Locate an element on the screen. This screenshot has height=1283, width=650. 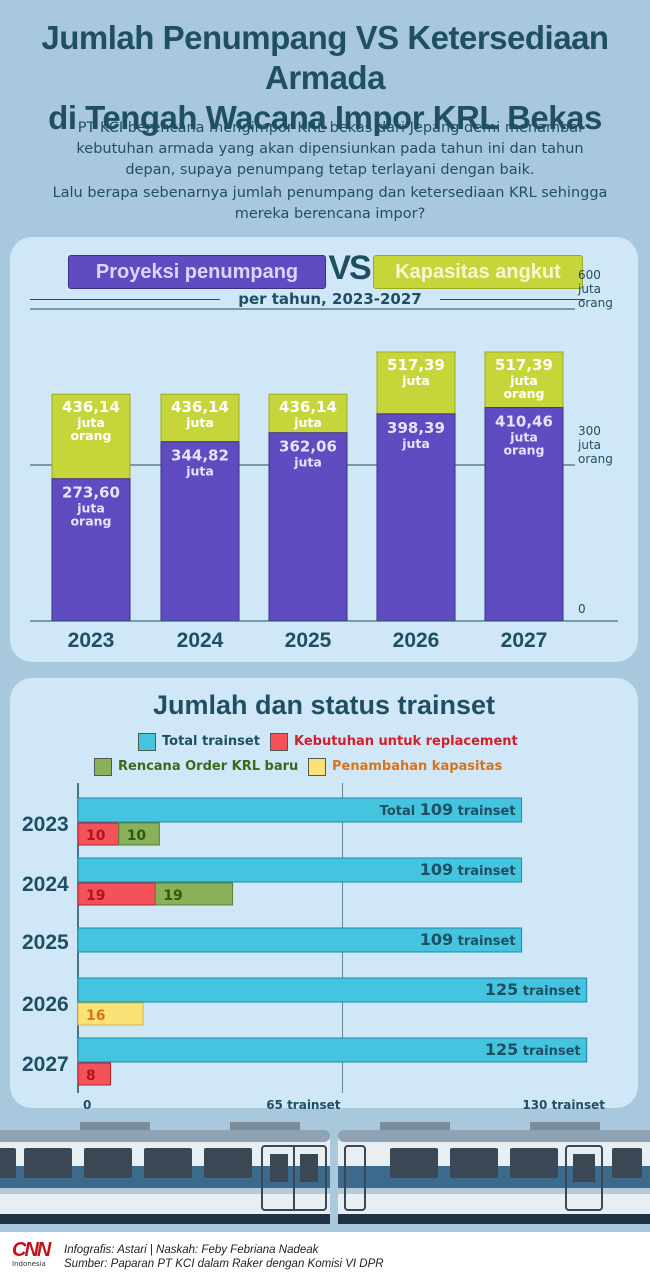
label-total-part-2023-2: trainset is located at coordinates (484, 811).